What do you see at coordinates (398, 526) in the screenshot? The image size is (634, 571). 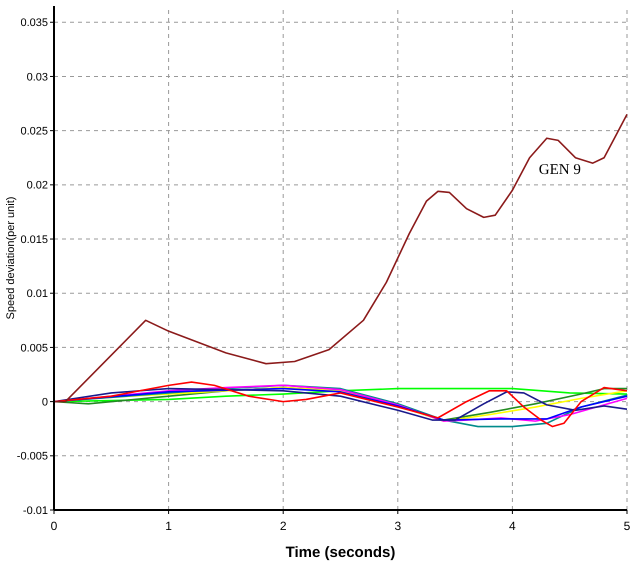 I see `x-tick-label: 3` at bounding box center [398, 526].